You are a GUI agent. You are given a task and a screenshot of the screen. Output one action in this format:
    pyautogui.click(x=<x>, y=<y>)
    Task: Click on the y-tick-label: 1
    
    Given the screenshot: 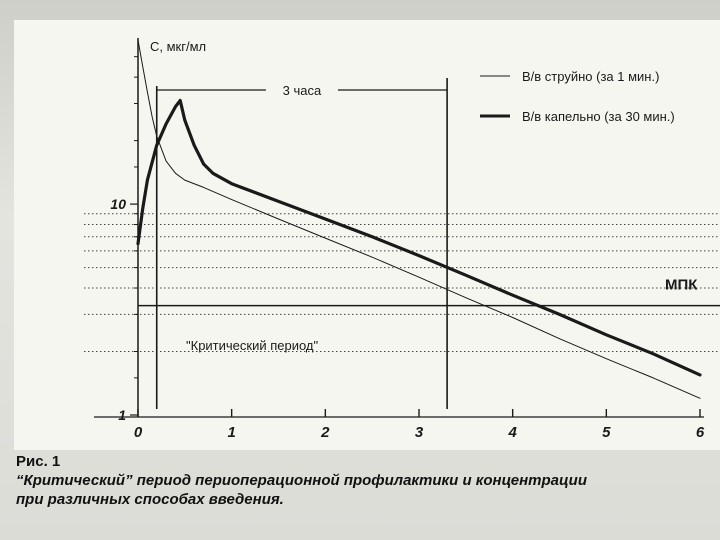 What is the action you would take?
    pyautogui.click(x=122, y=415)
    